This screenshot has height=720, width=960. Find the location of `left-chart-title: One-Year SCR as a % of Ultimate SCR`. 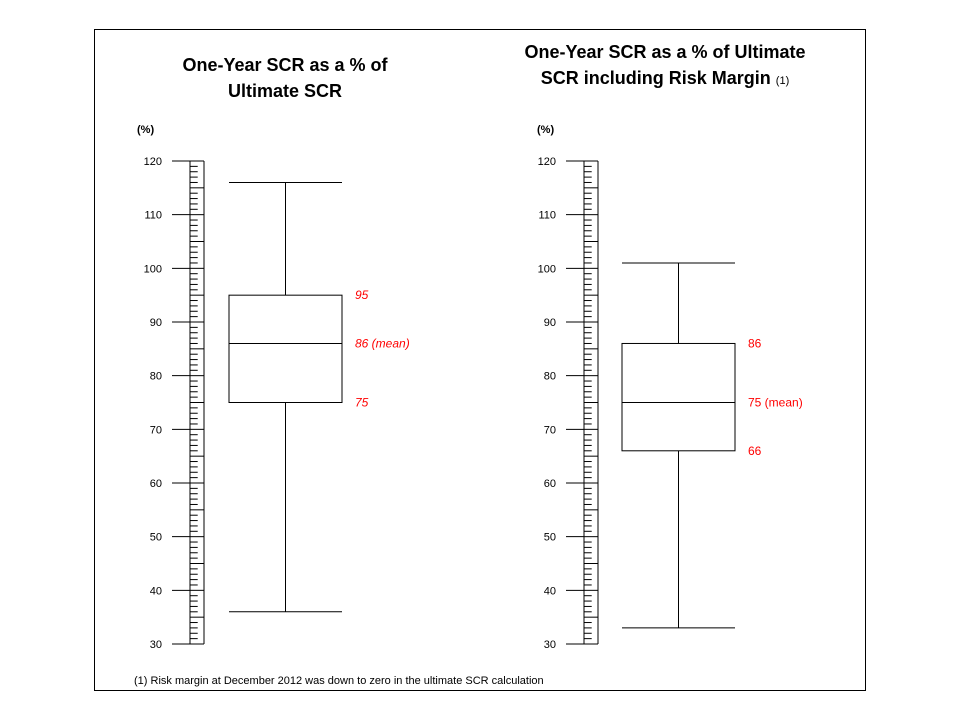

left-chart-title: One-Year SCR as a % of Ultimate SCR is located at coordinates (285, 78).